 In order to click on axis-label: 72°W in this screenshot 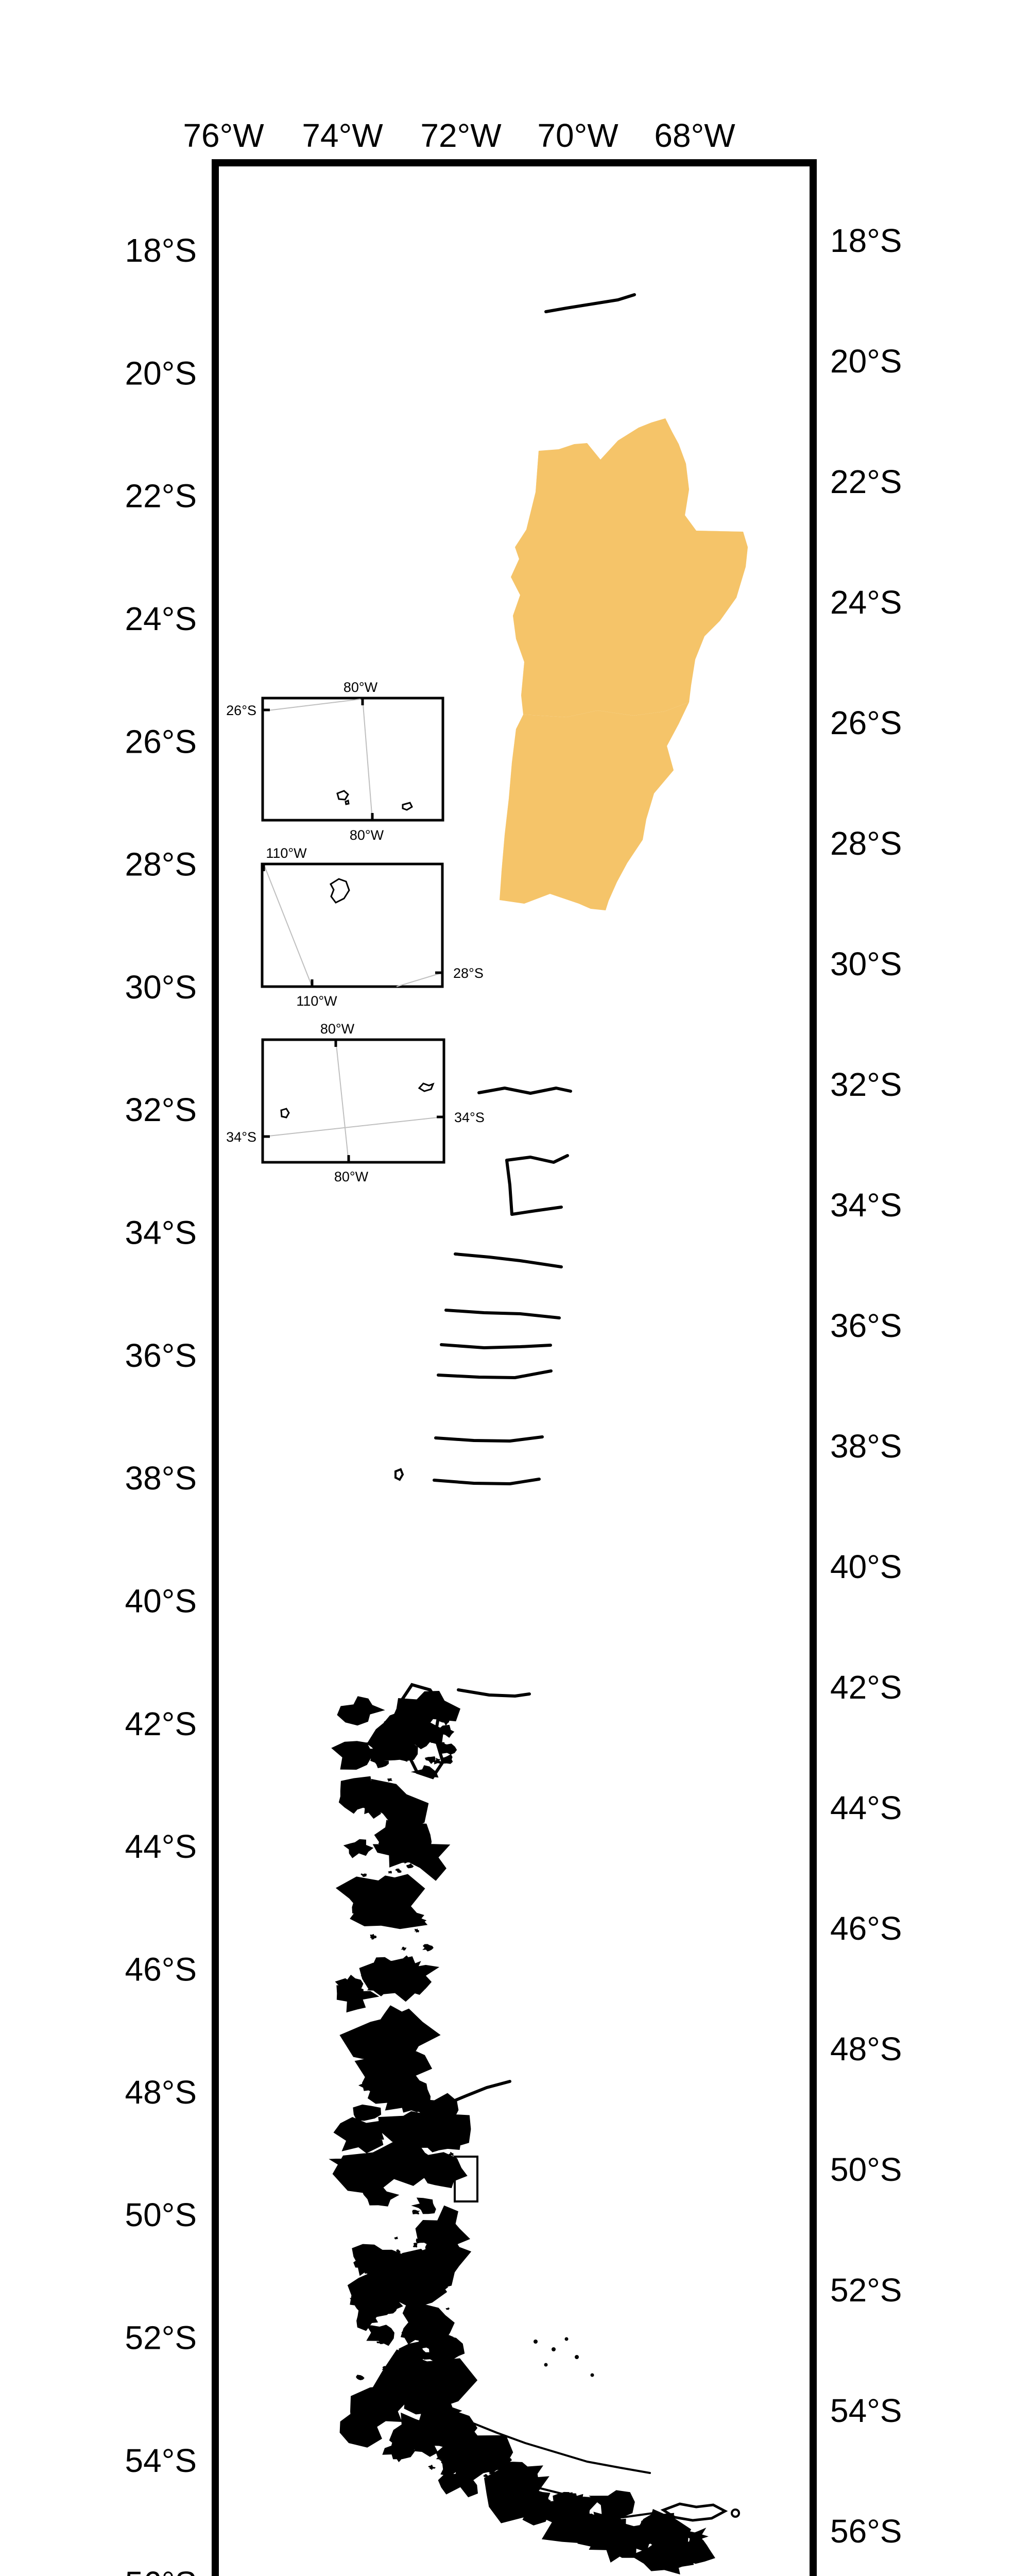, I will do `click(461, 135)`.